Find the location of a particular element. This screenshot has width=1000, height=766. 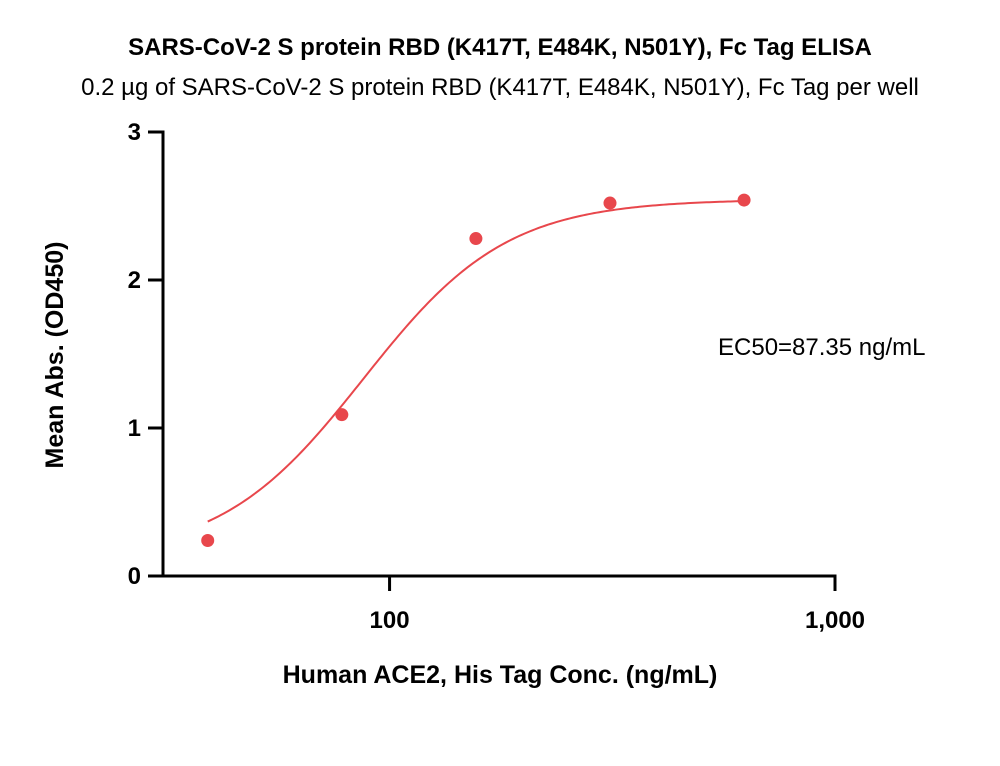

y-tick-label: 3 is located at coordinates (134, 132).